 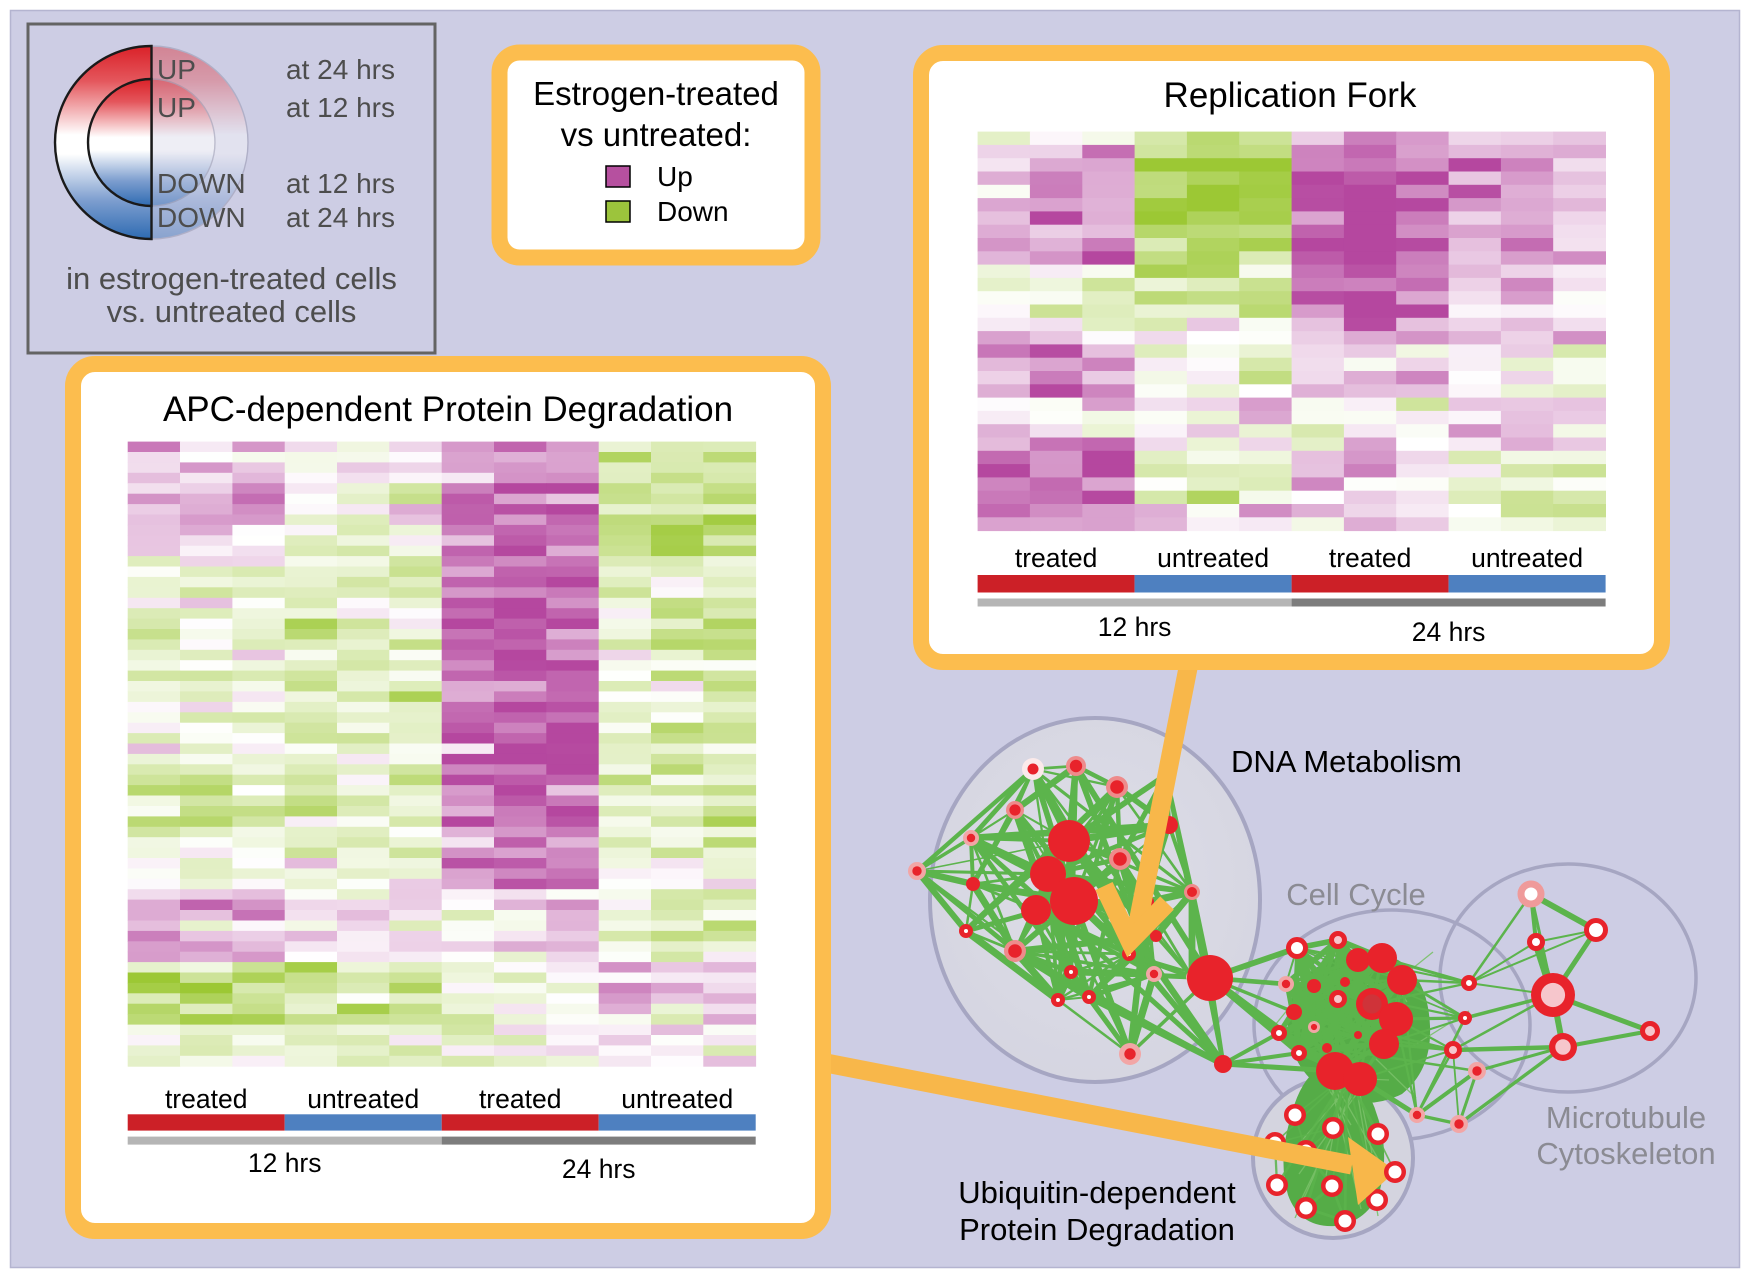 I want to click on svg-text: Up, so click(x=675, y=176).